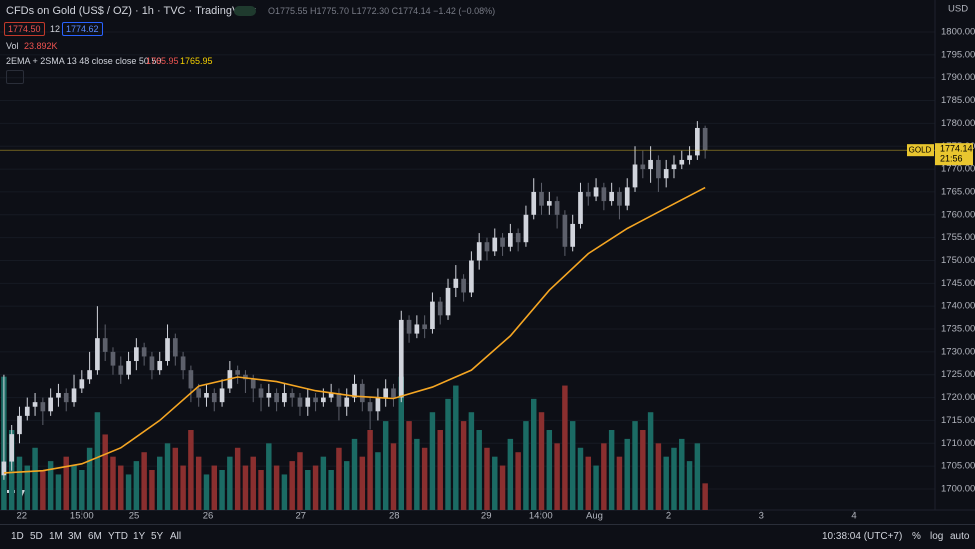 The image size is (975, 549). I want to click on scale-option: log, so click(937, 536).